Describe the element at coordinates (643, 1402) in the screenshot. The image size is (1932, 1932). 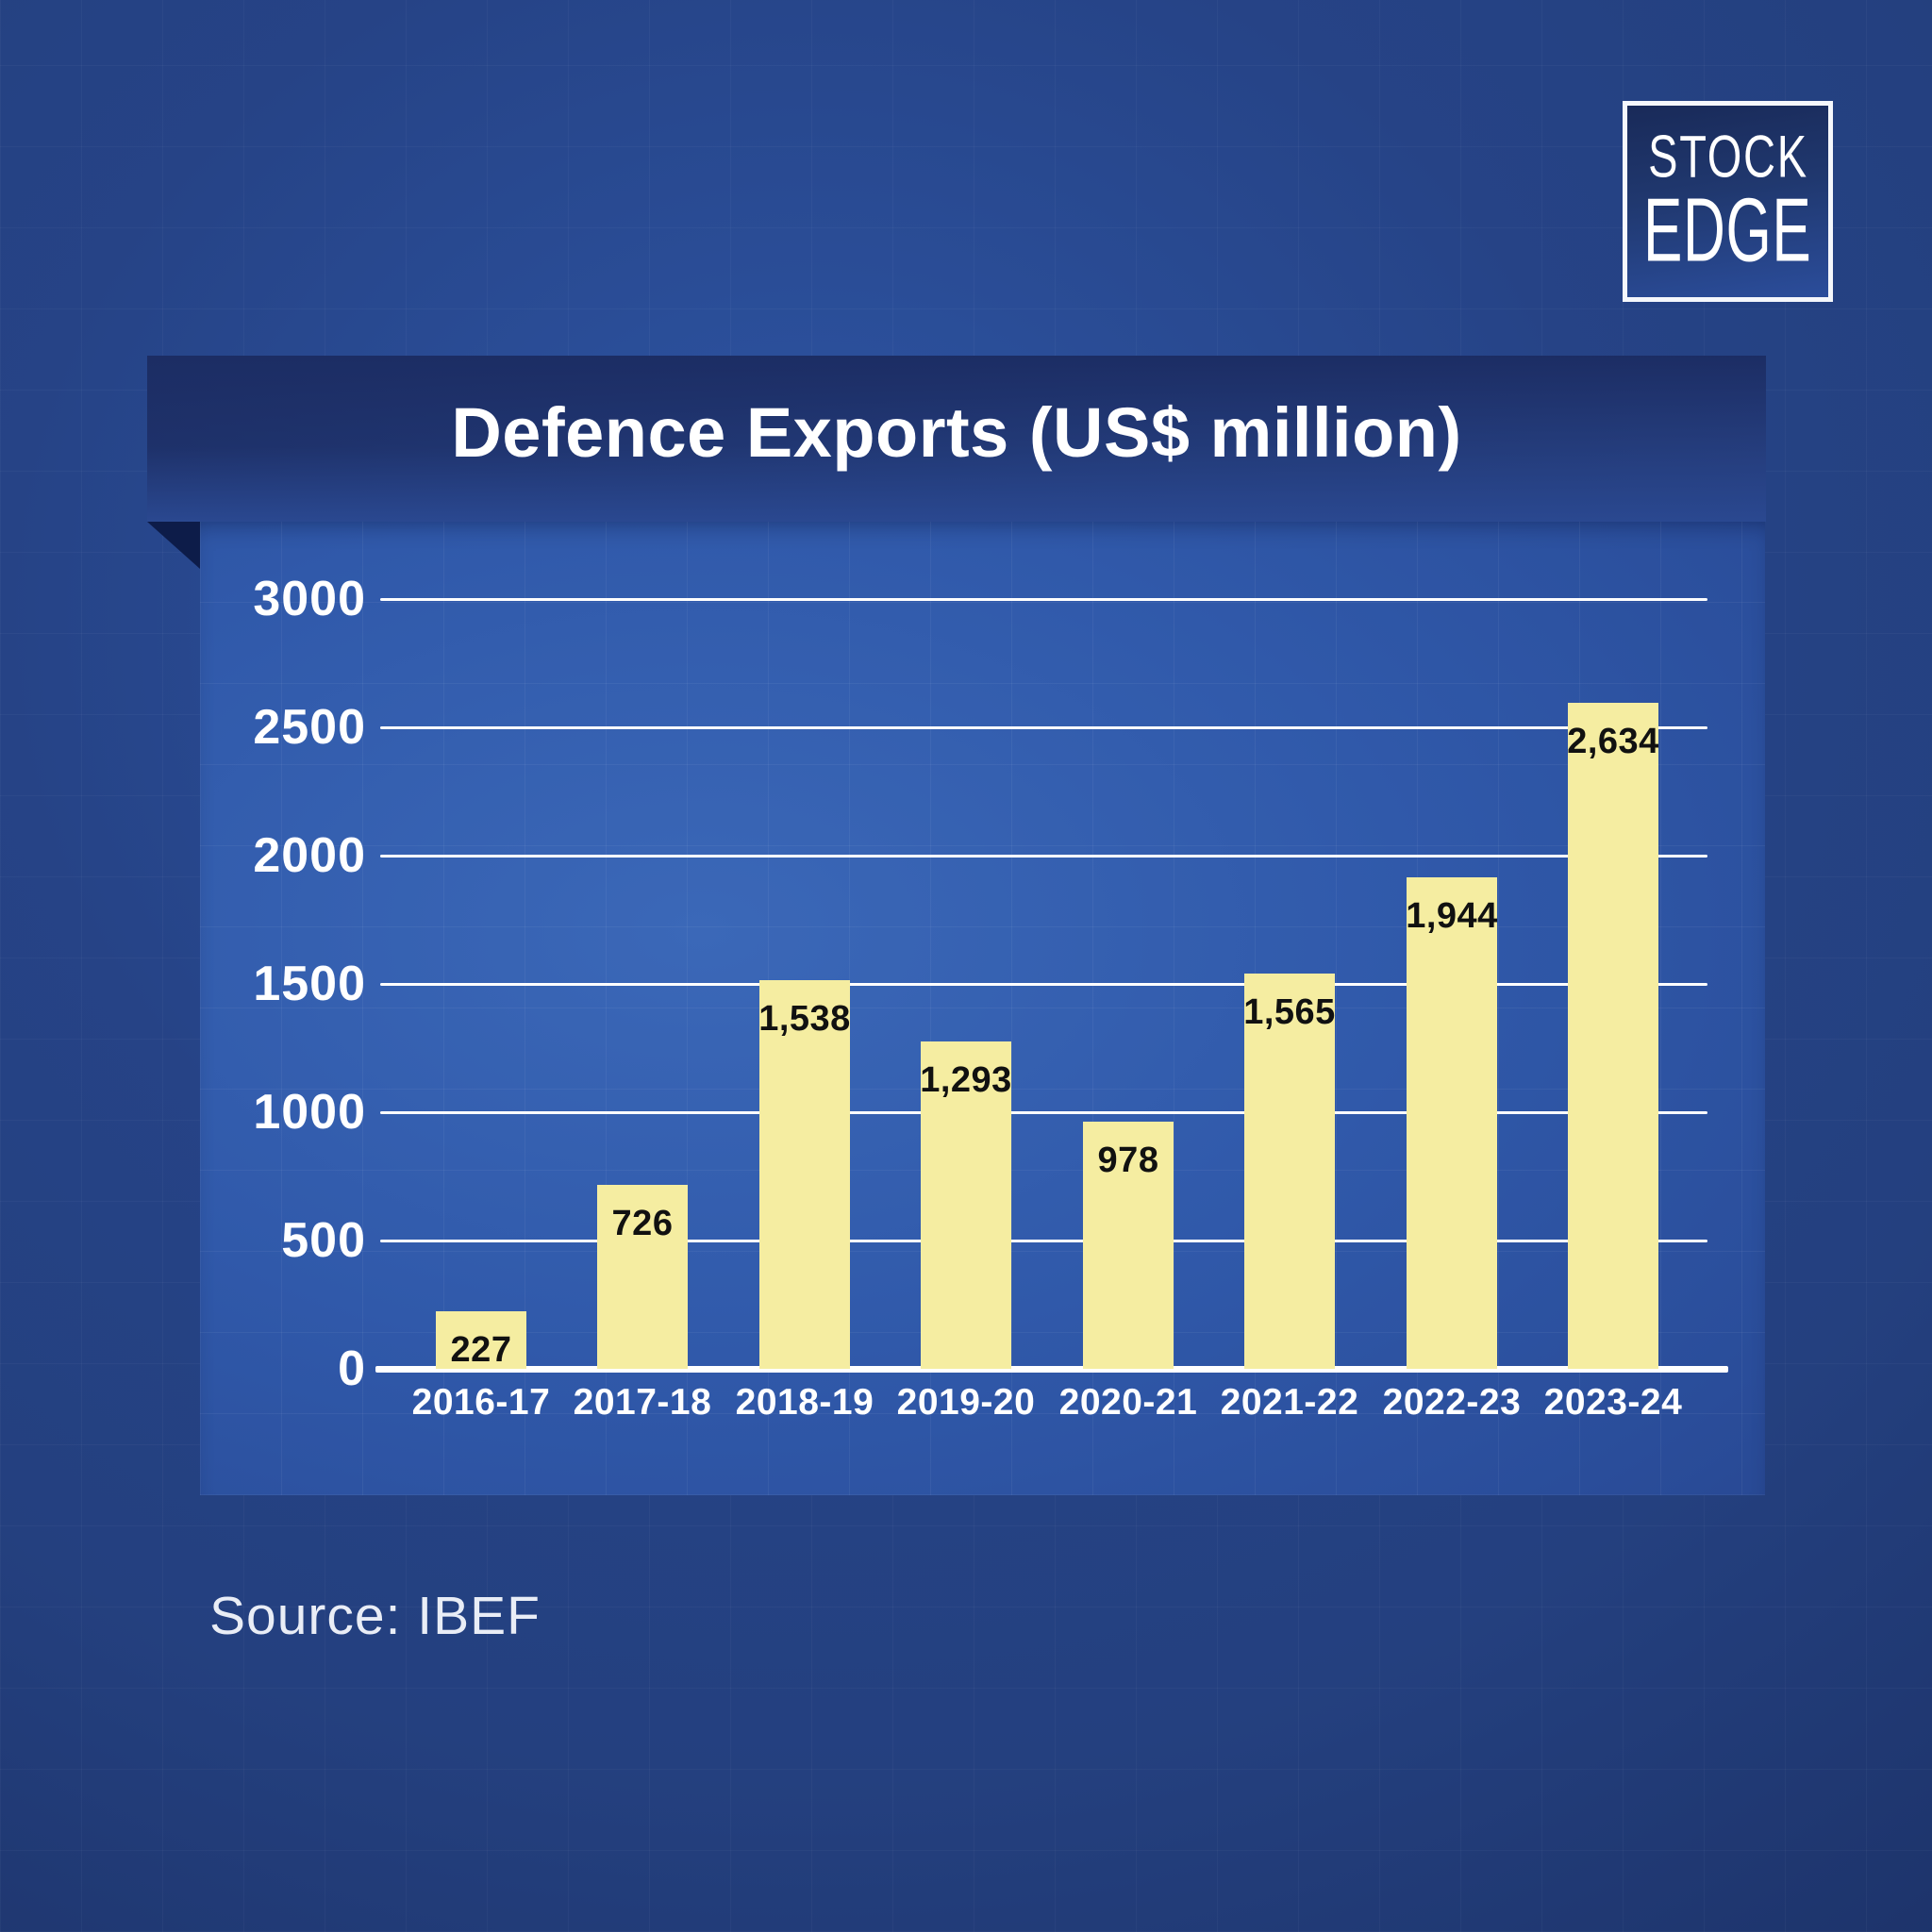
I see `x-tick-label-2017-18: 2017-18` at that location.